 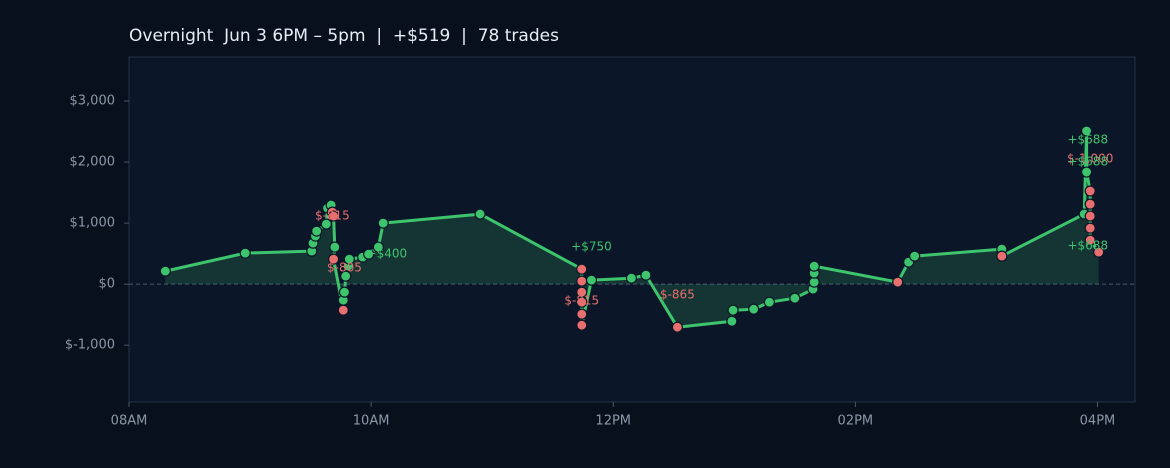 What do you see at coordinates (93, 100) in the screenshot?
I see `y-tick-label: $3,000` at bounding box center [93, 100].